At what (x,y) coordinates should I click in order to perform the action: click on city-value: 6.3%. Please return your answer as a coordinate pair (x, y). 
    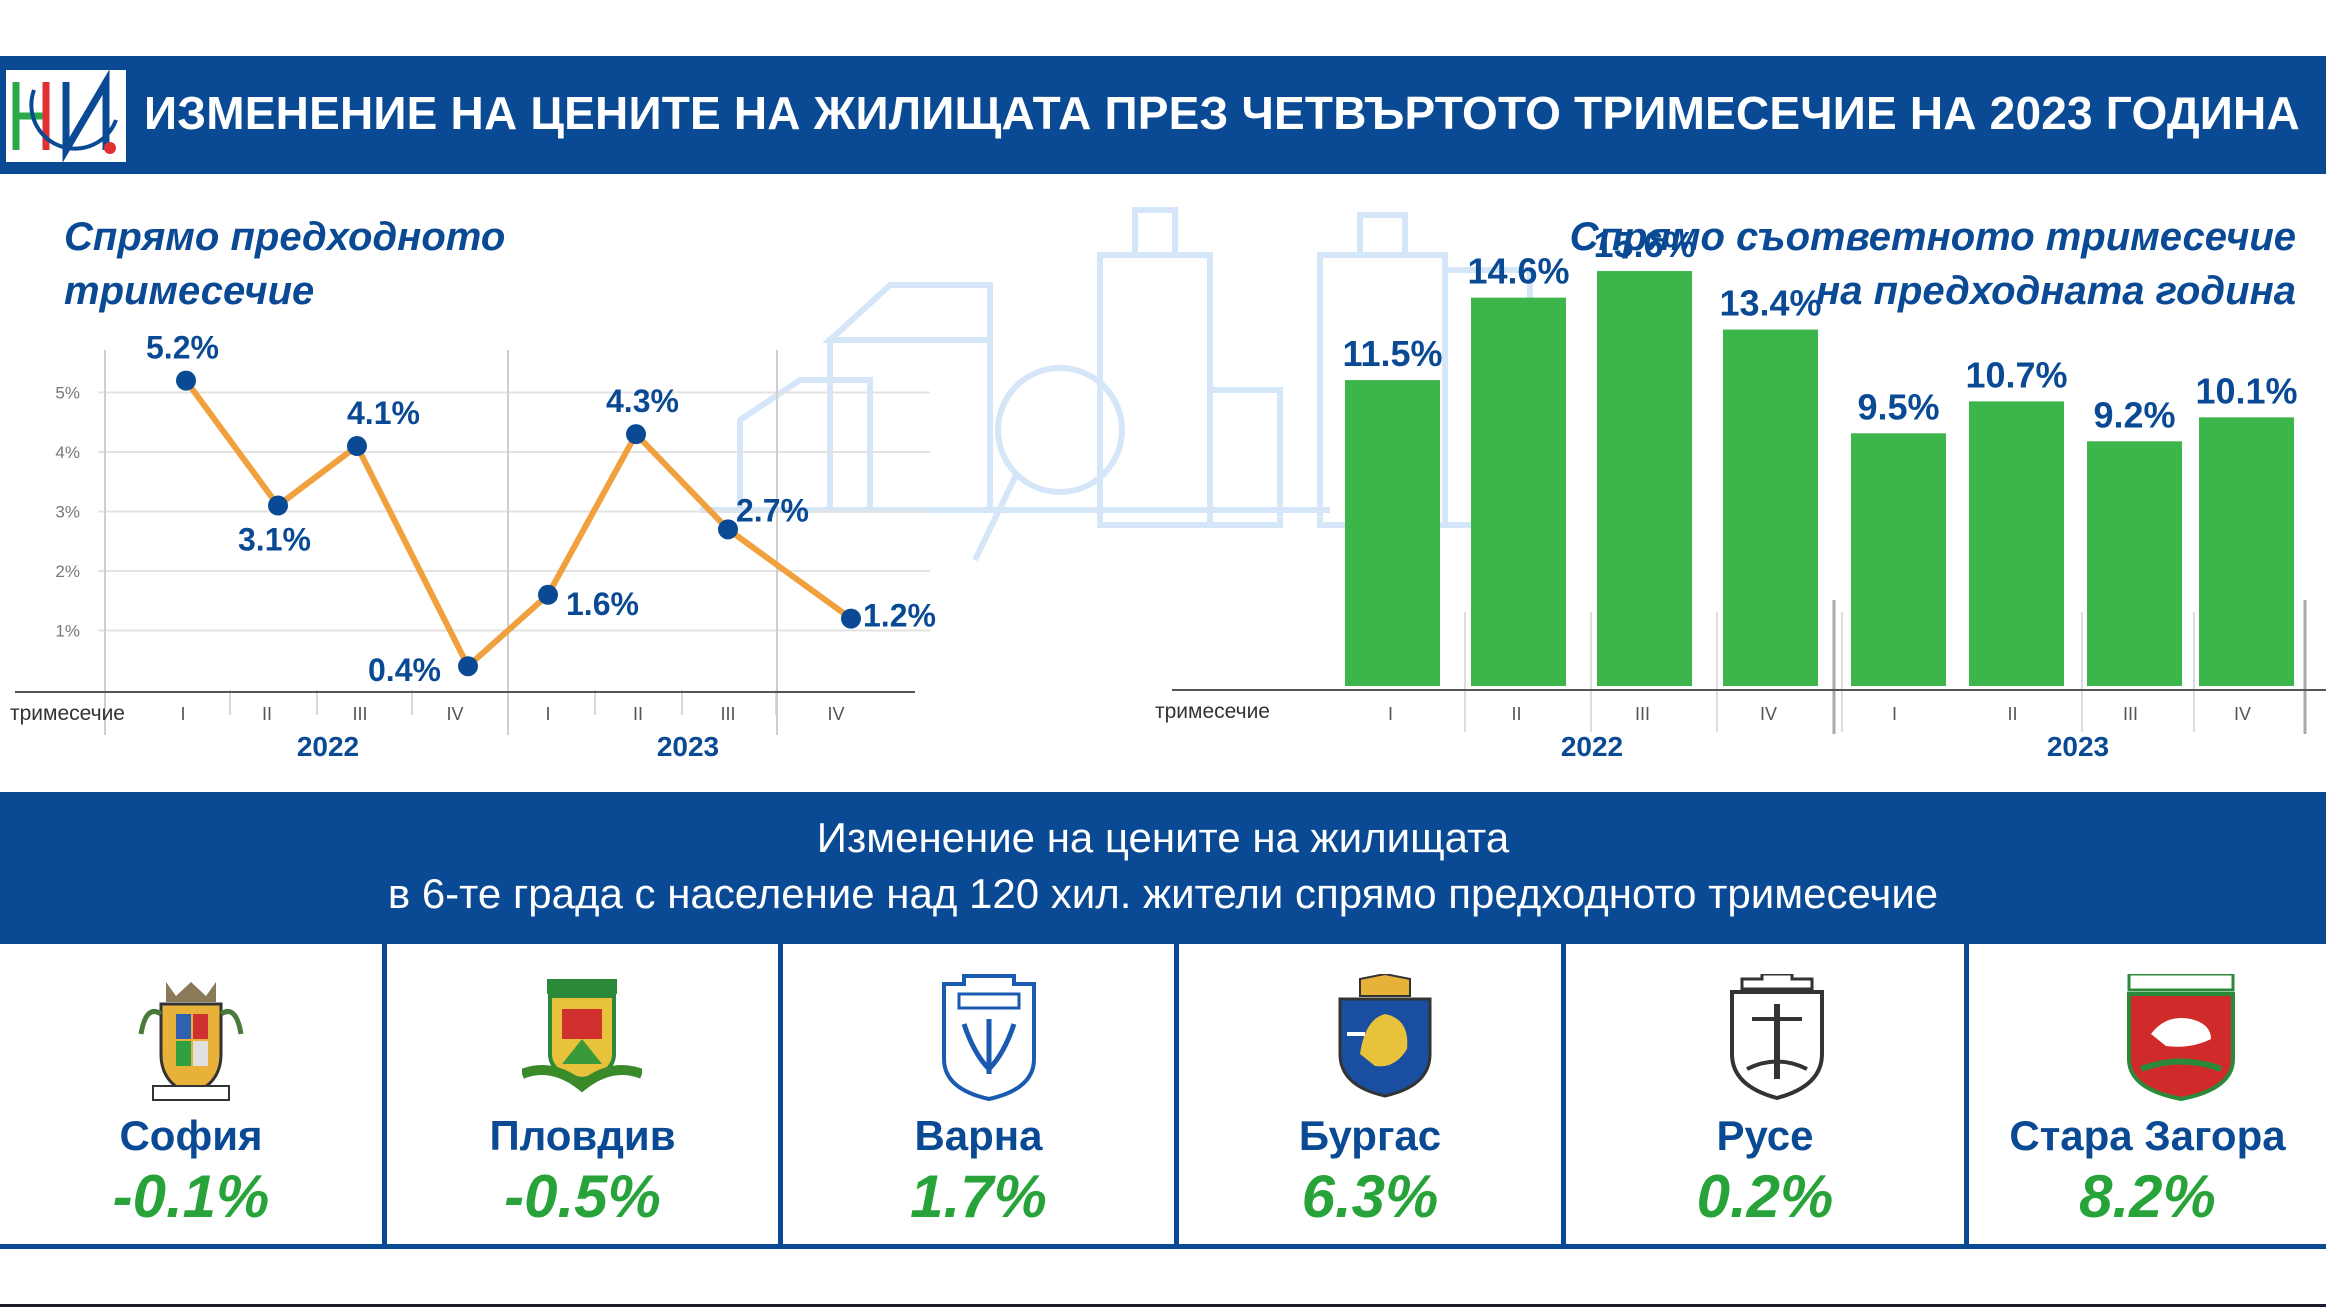
    Looking at the image, I should click on (1370, 1196).